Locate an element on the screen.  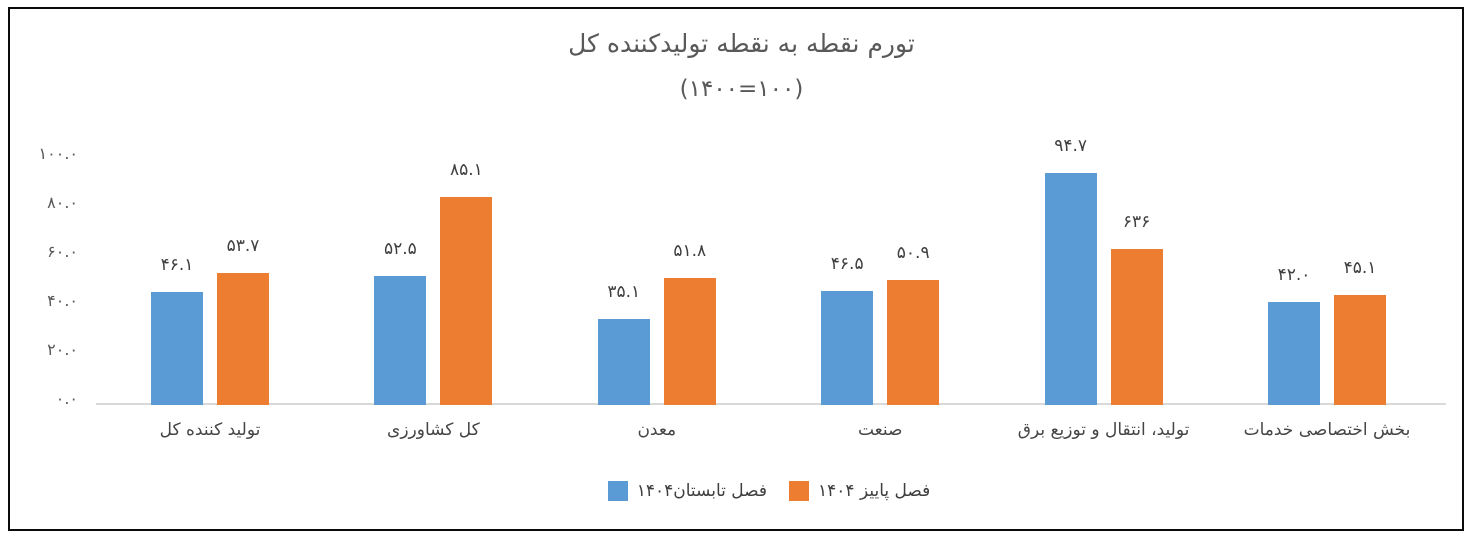
bar-value-label: ۴۲.۰ is located at coordinates (1294, 275).